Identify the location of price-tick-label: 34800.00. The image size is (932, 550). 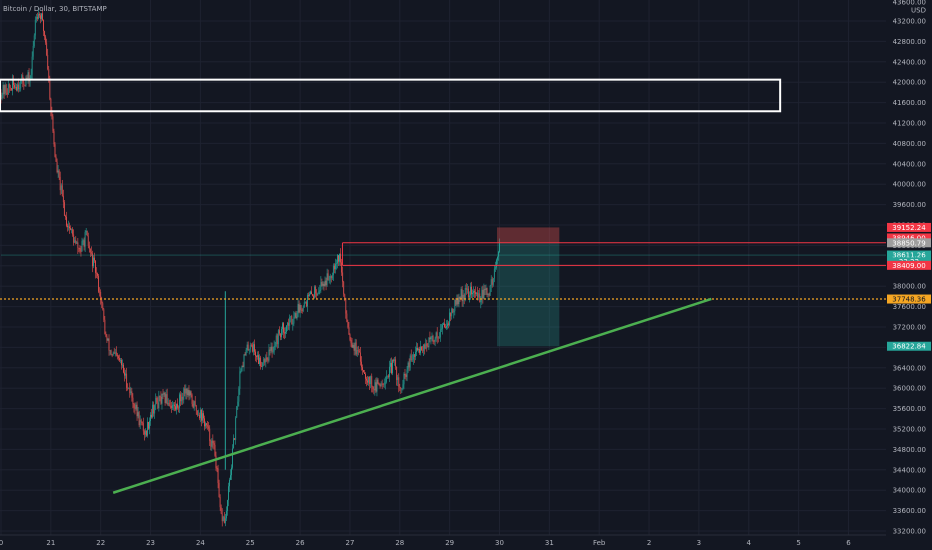
(909, 450).